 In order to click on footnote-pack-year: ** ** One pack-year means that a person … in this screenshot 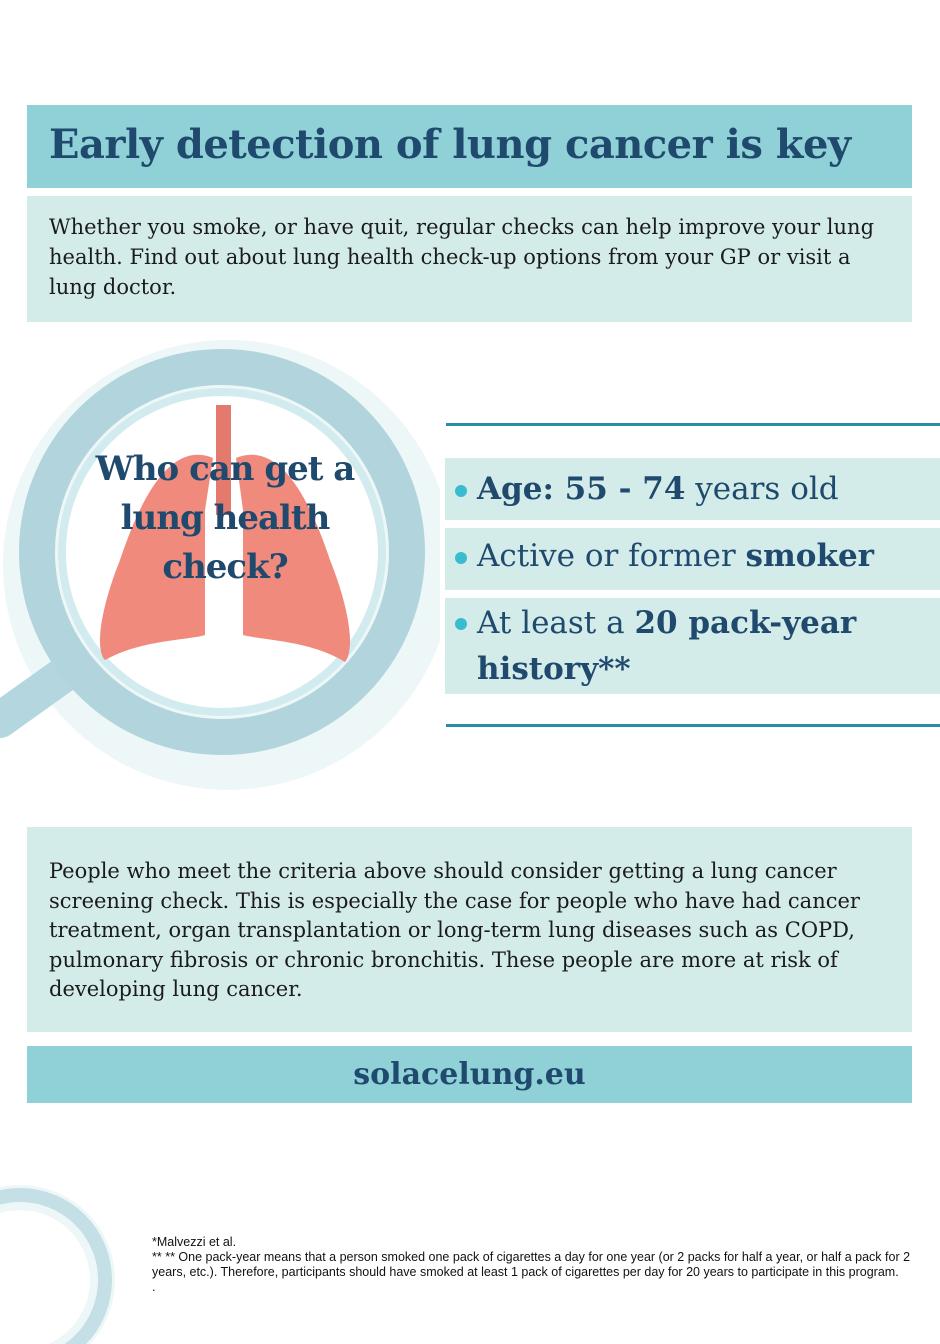, I will do `click(531, 1264)`.